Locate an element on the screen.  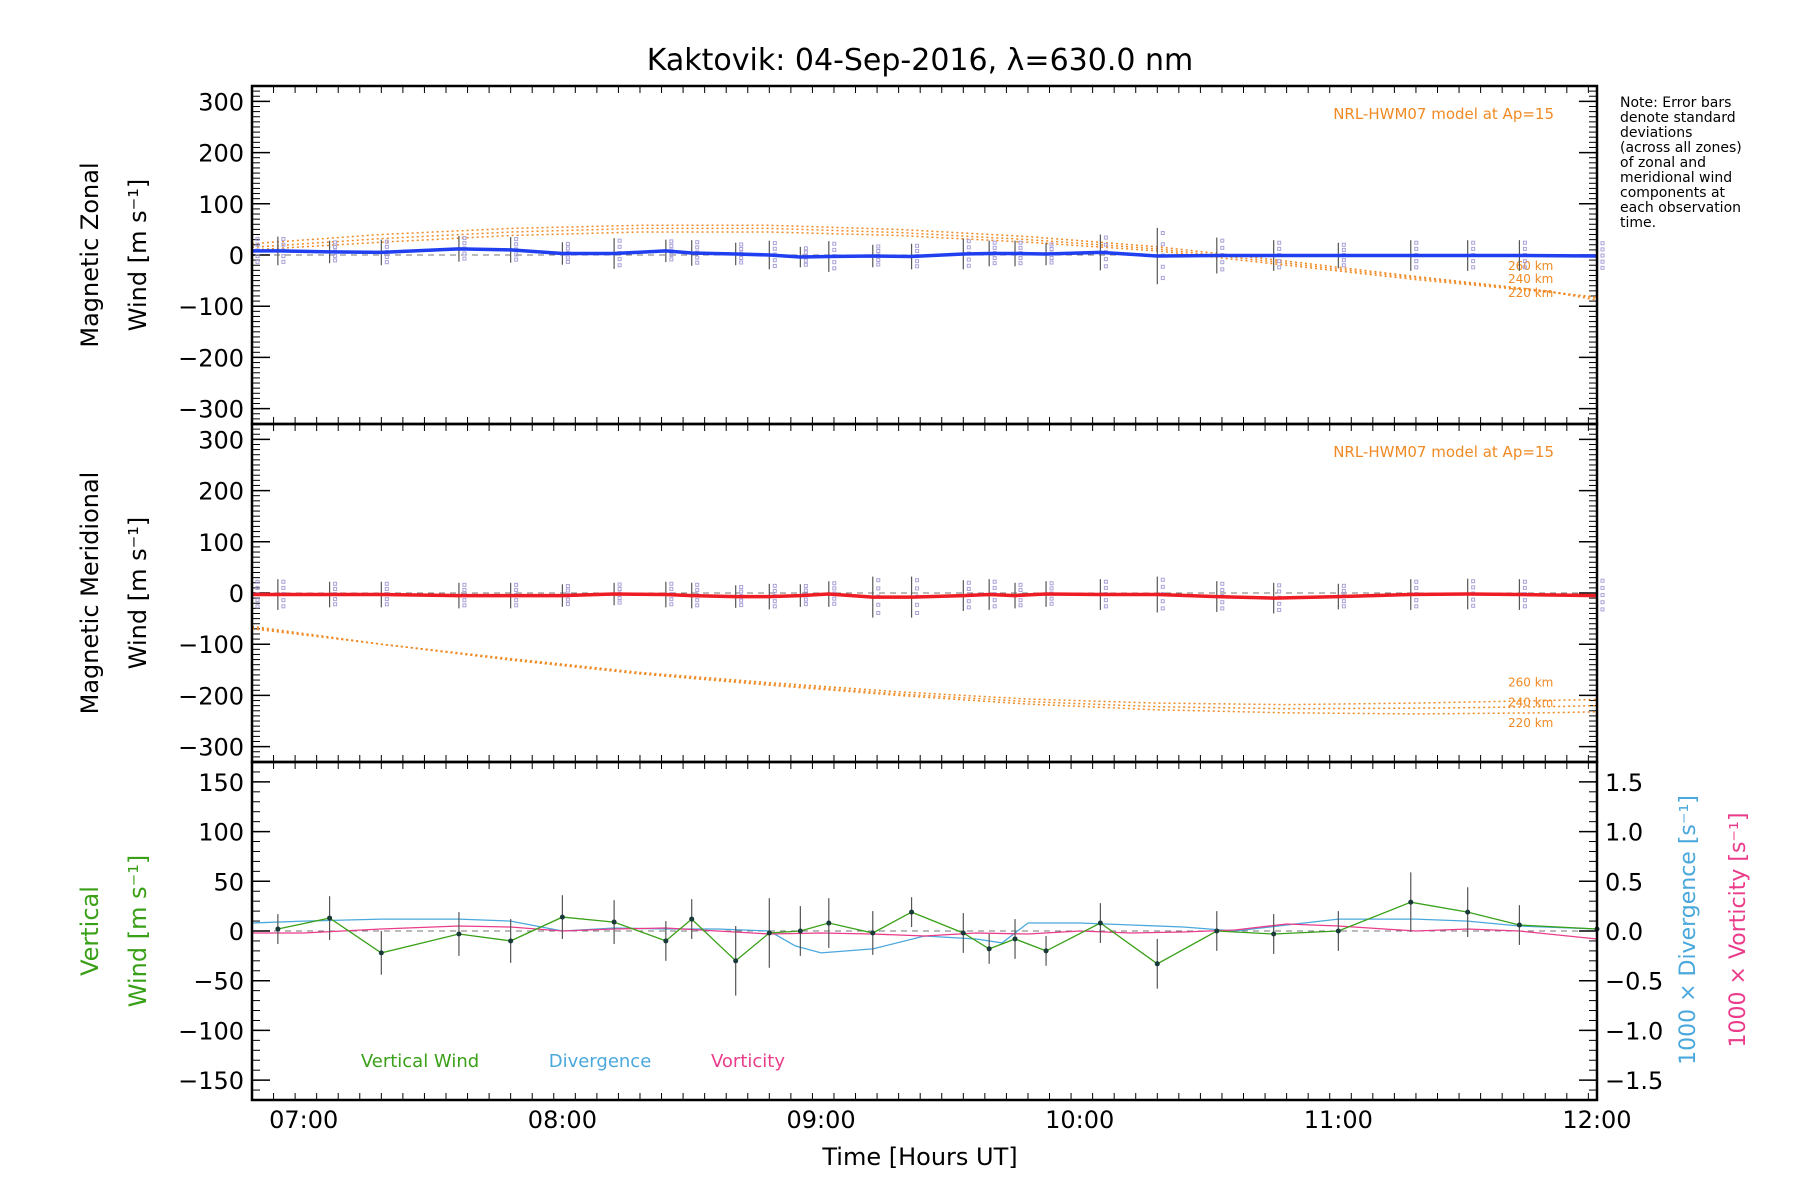
x-tick-label: 07:00 is located at coordinates (303, 1120).